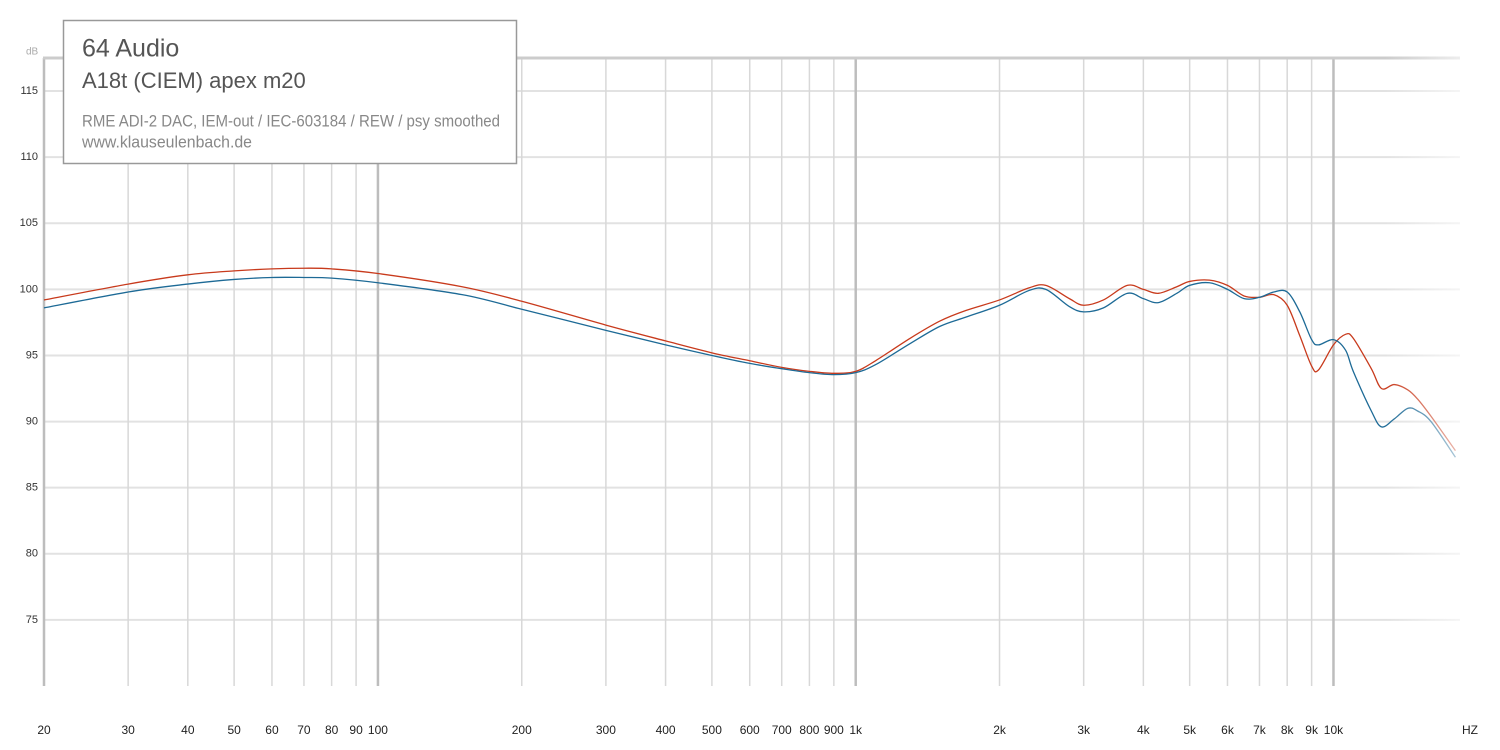 Image resolution: width=1500 pixels, height=750 pixels. Describe the element at coordinates (32, 52) in the screenshot. I see `y-axis-label: dB` at that location.